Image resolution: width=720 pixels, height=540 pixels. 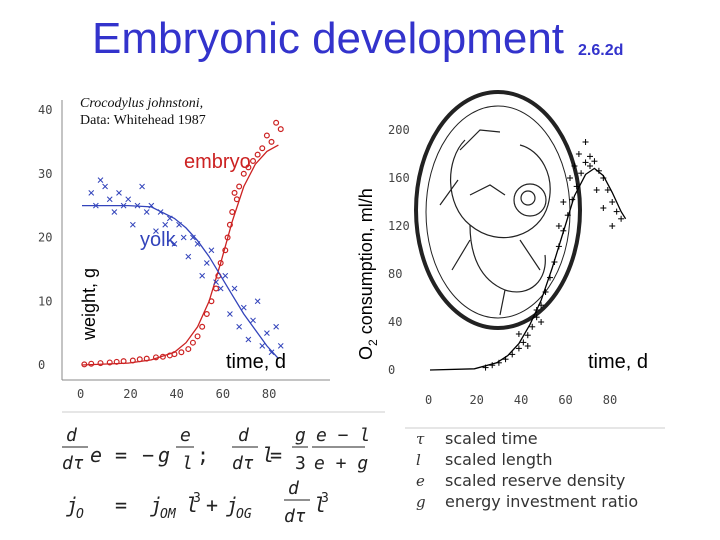 I want to click on weight-y-tick-label: 20, so click(x=45, y=238).